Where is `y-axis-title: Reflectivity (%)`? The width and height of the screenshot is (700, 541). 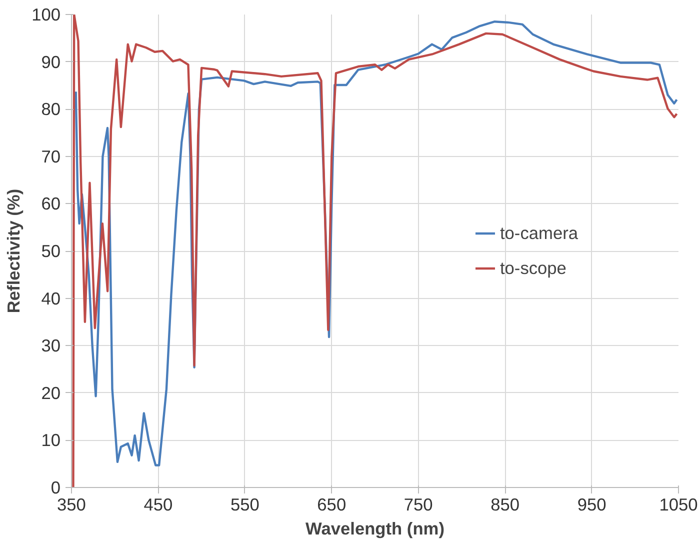
y-axis-title: Reflectivity (%) is located at coordinates (14, 251).